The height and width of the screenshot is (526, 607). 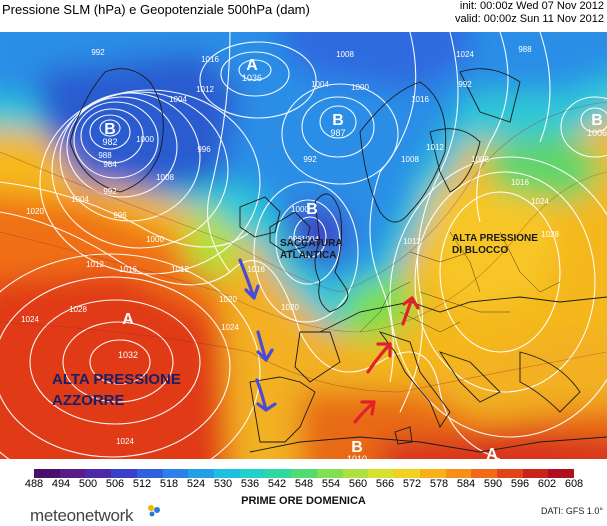 I want to click on scale-tick: 578, so click(x=439, y=484).